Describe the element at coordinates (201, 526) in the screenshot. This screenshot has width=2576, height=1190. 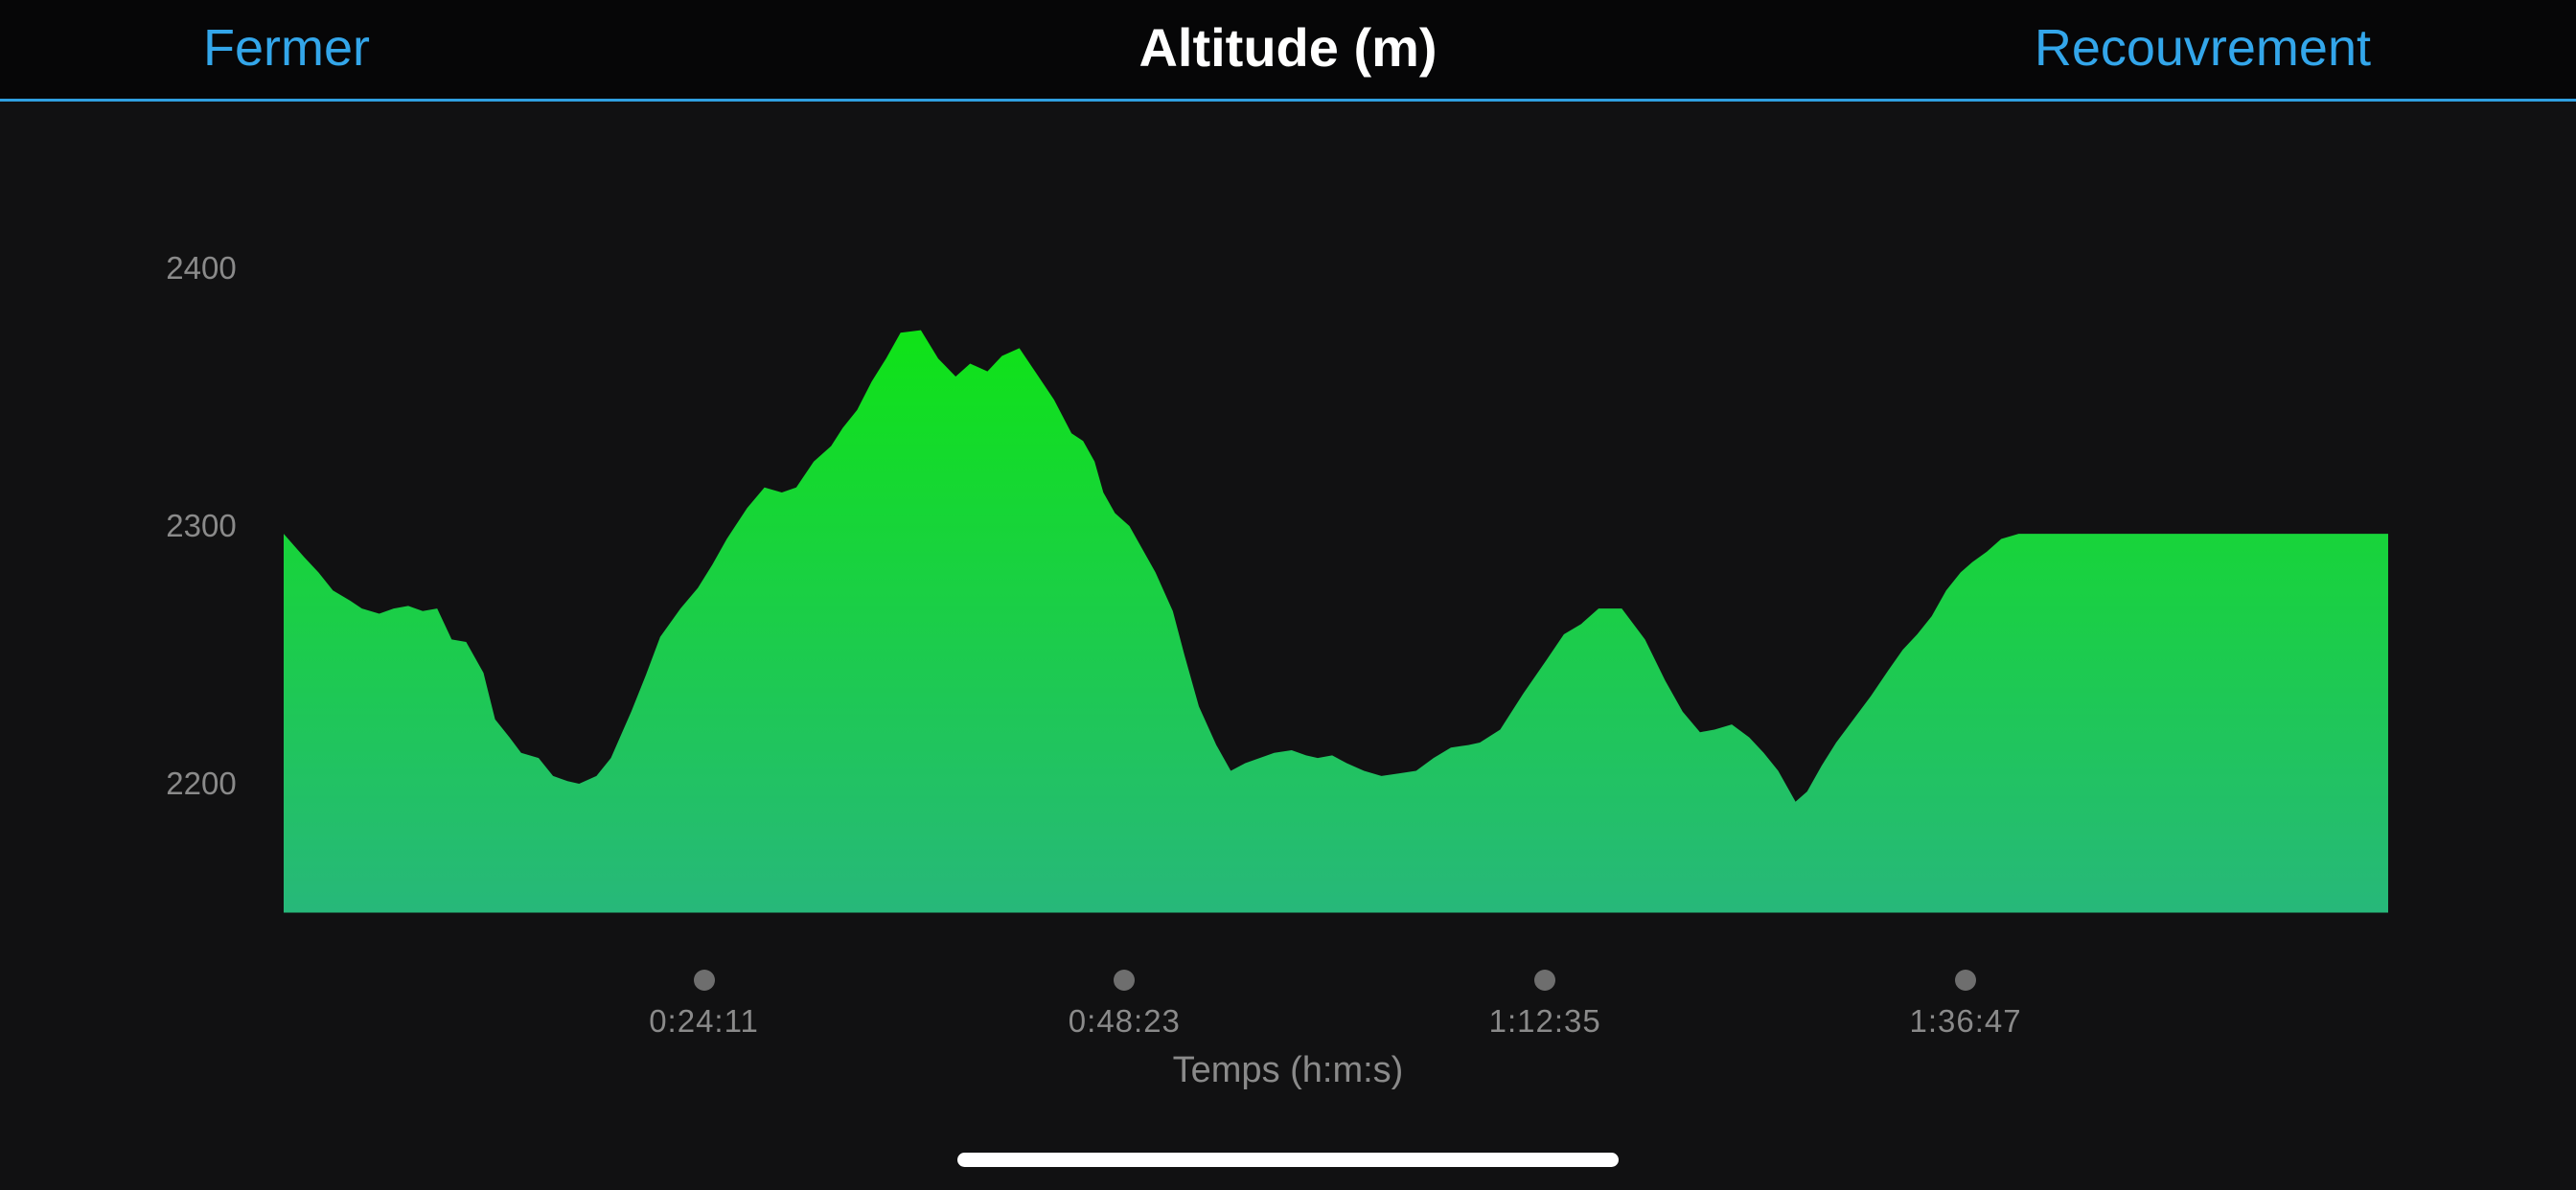
I see `y-tick-label: 2300` at that location.